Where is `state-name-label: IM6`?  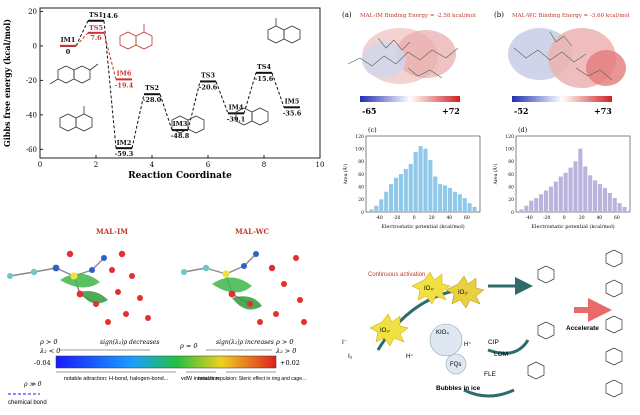 state-name-label: IM6 is located at coordinates (124, 73).